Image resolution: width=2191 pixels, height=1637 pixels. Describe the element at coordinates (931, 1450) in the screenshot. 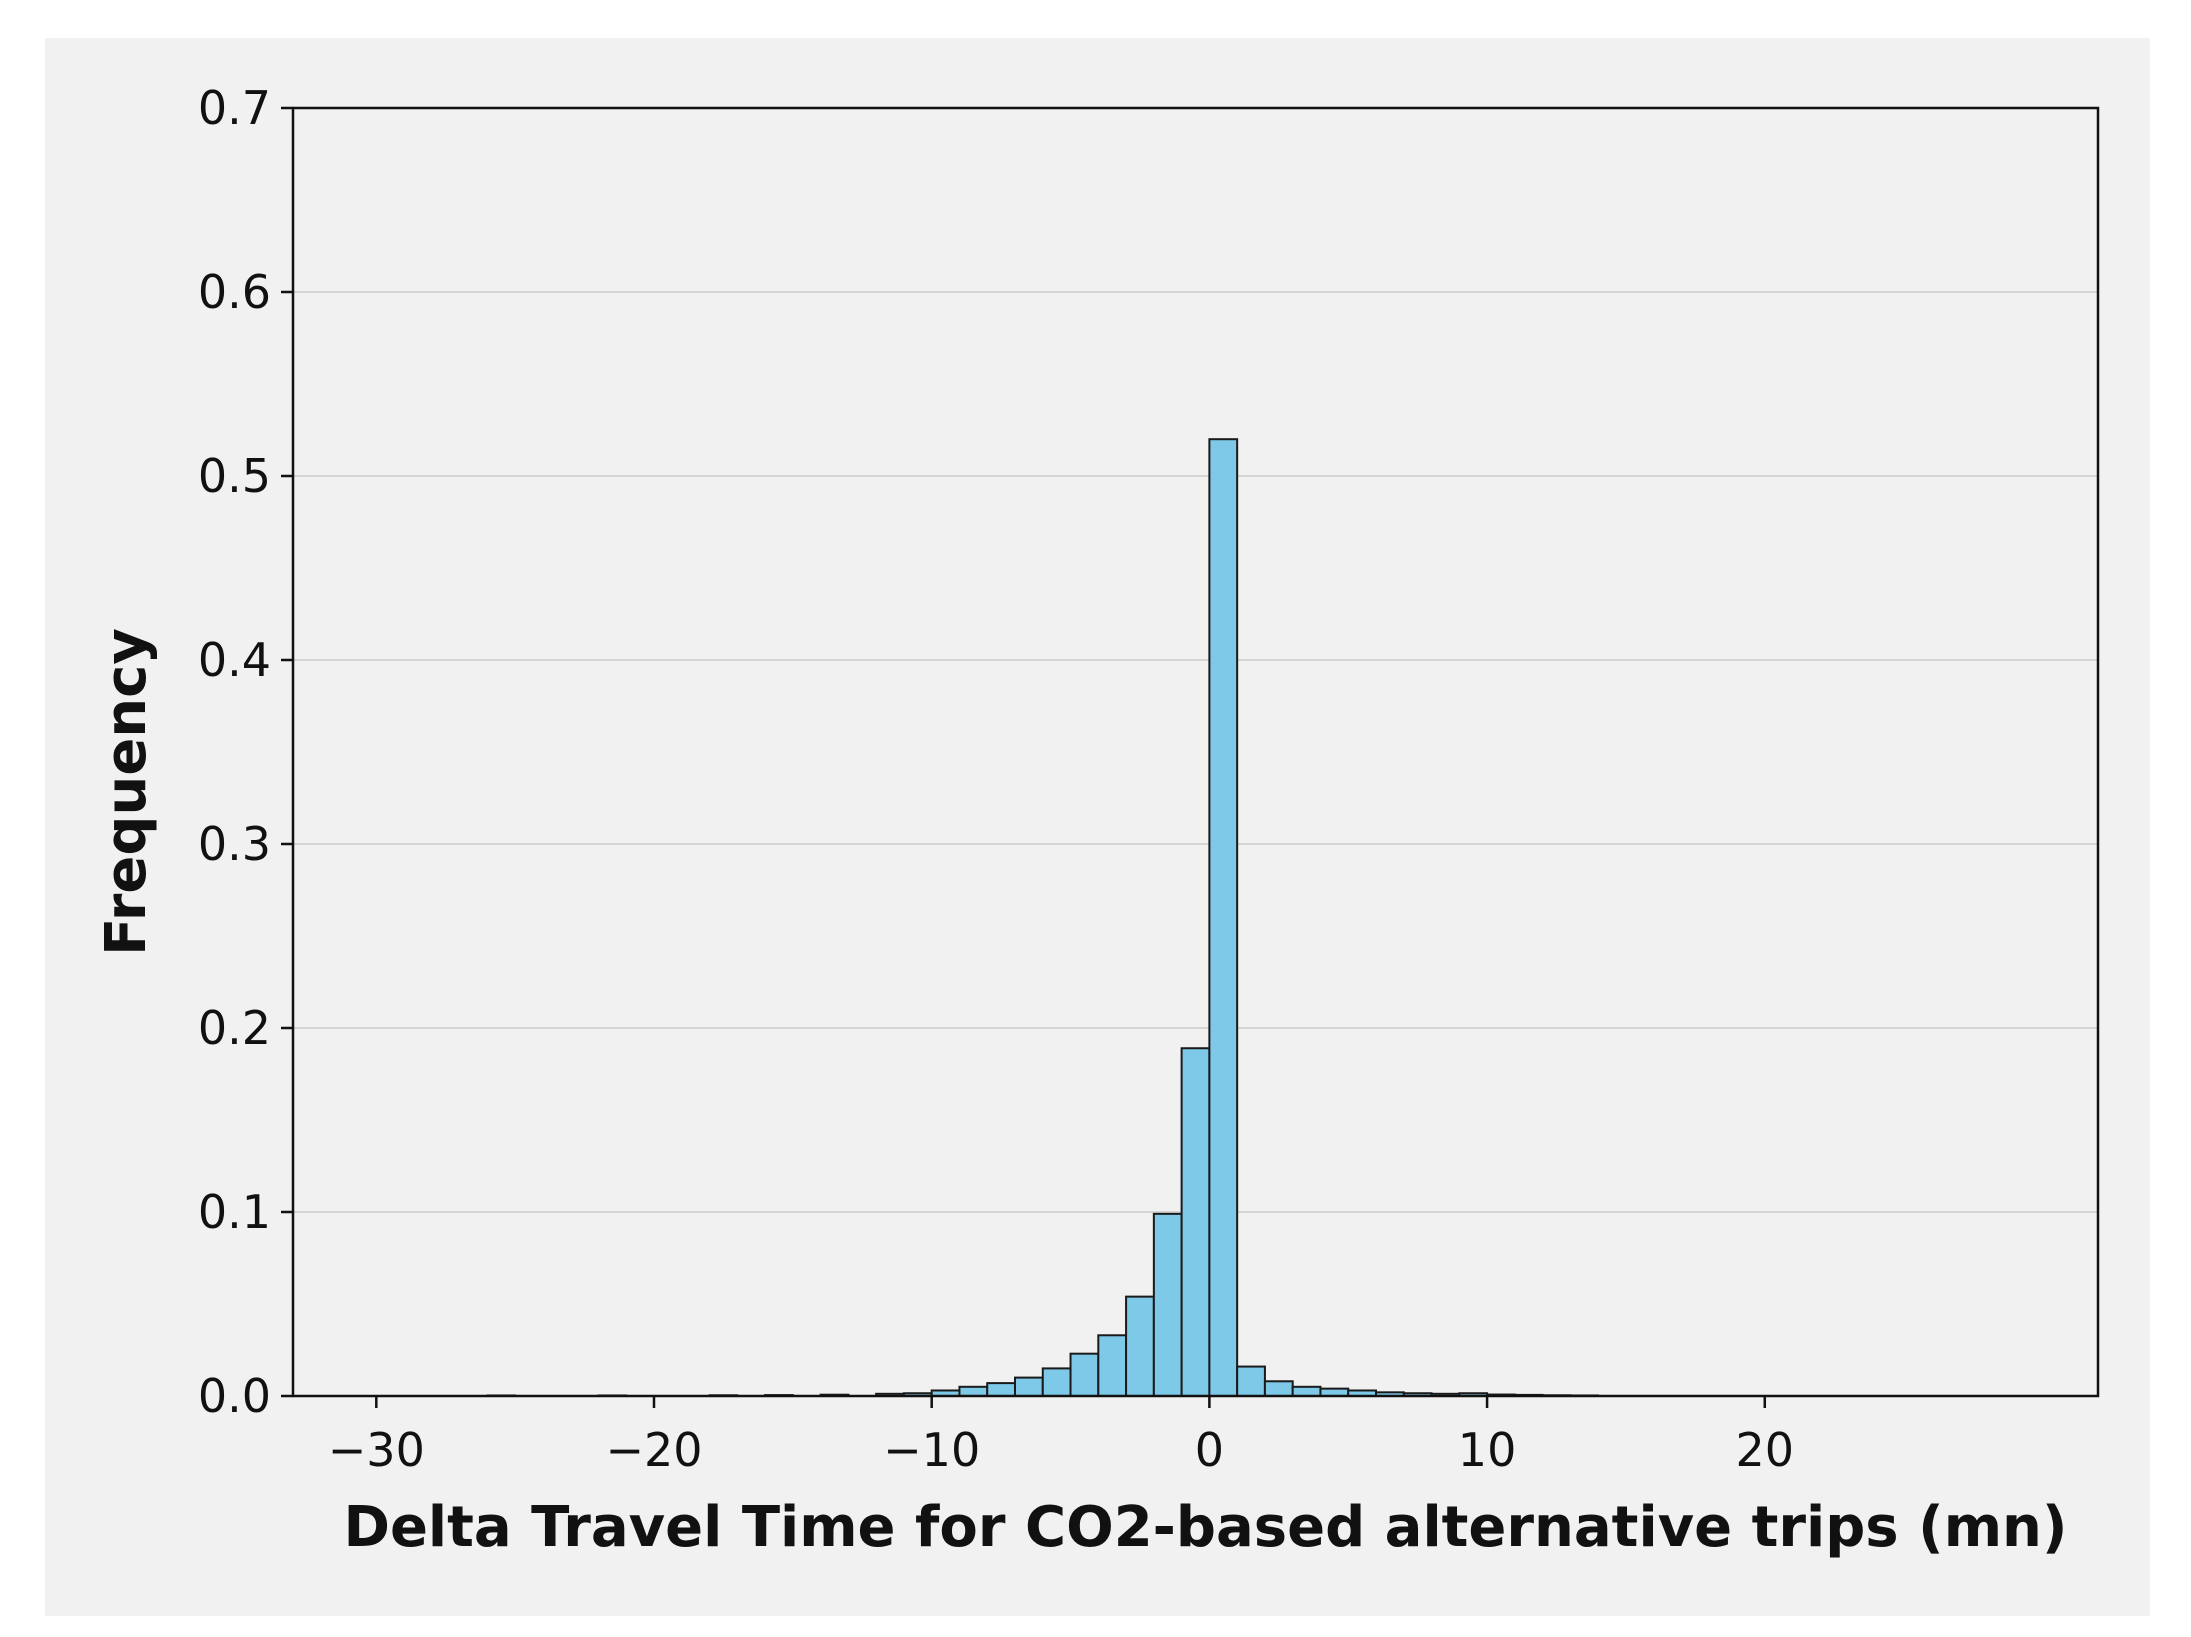

I see `x-tick-label: −10` at that location.